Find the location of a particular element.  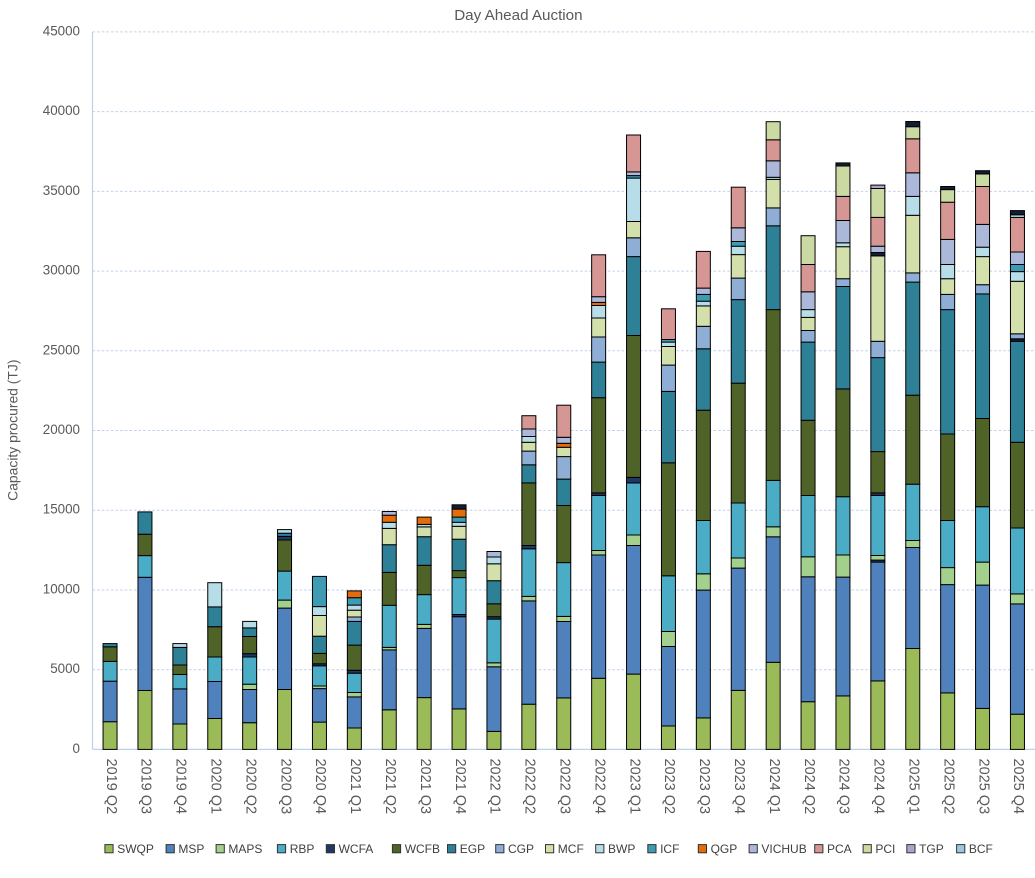

svg-text: 2025 Q2 is located at coordinates (948, 787).